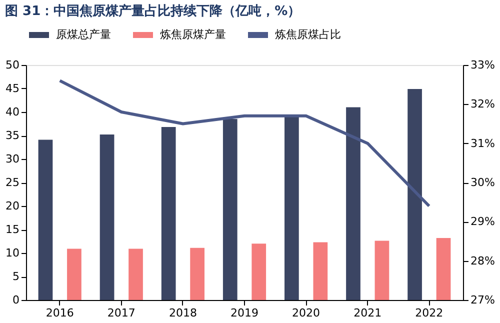  What do you see at coordinates (368, 313) in the screenshot?
I see `x-tick-label: 2021` at bounding box center [368, 313].